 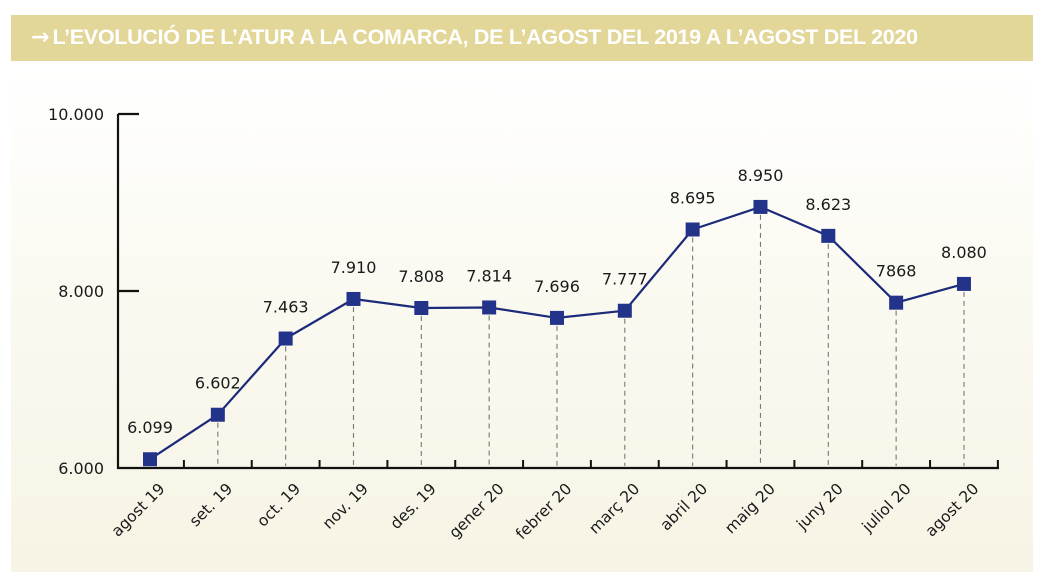 What do you see at coordinates (684, 507) in the screenshot?
I see `x-category-label: abril 20` at bounding box center [684, 507].